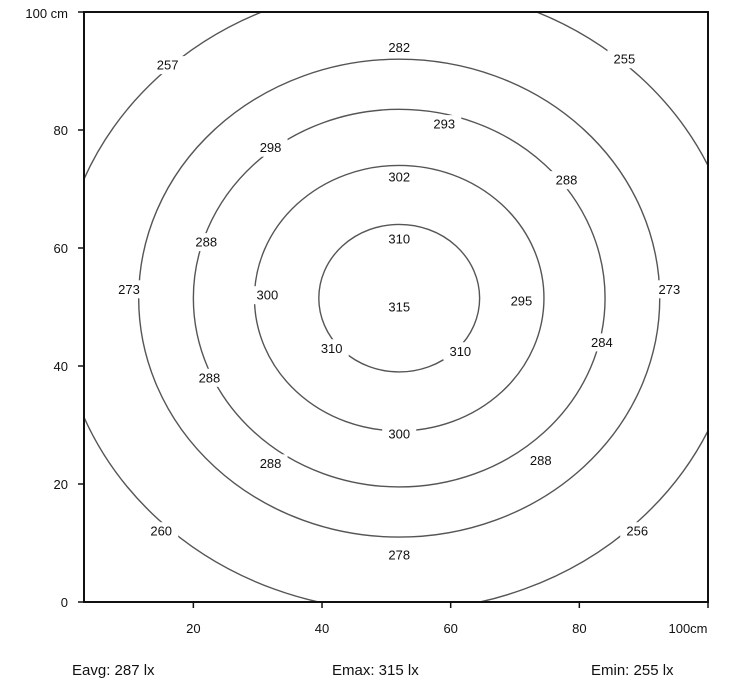 The height and width of the screenshot is (687, 729). I want to click on contour-label: 302, so click(399, 177).